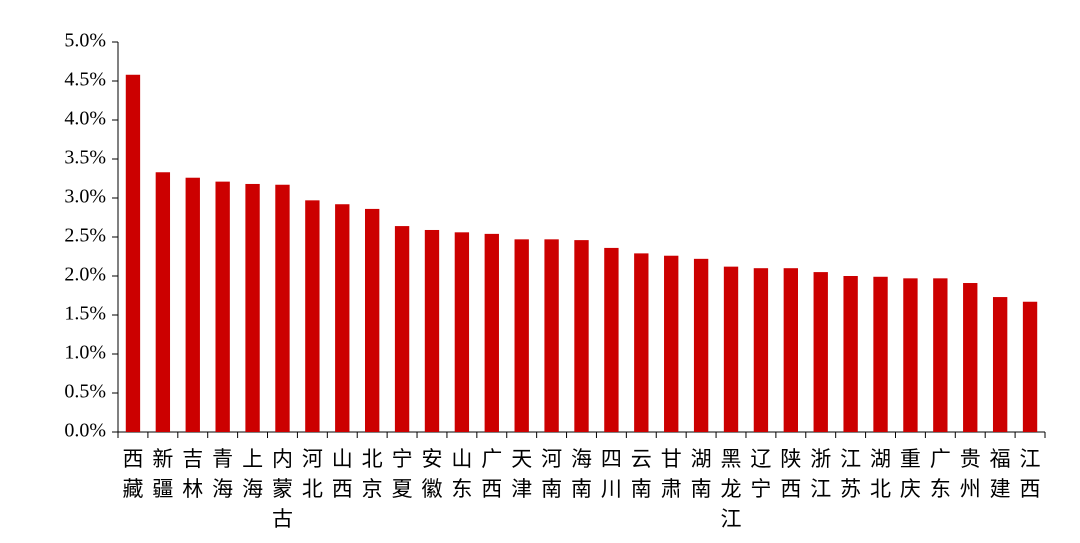  What do you see at coordinates (85, 158) in the screenshot?
I see `y-tick-label: 3.5%` at bounding box center [85, 158].